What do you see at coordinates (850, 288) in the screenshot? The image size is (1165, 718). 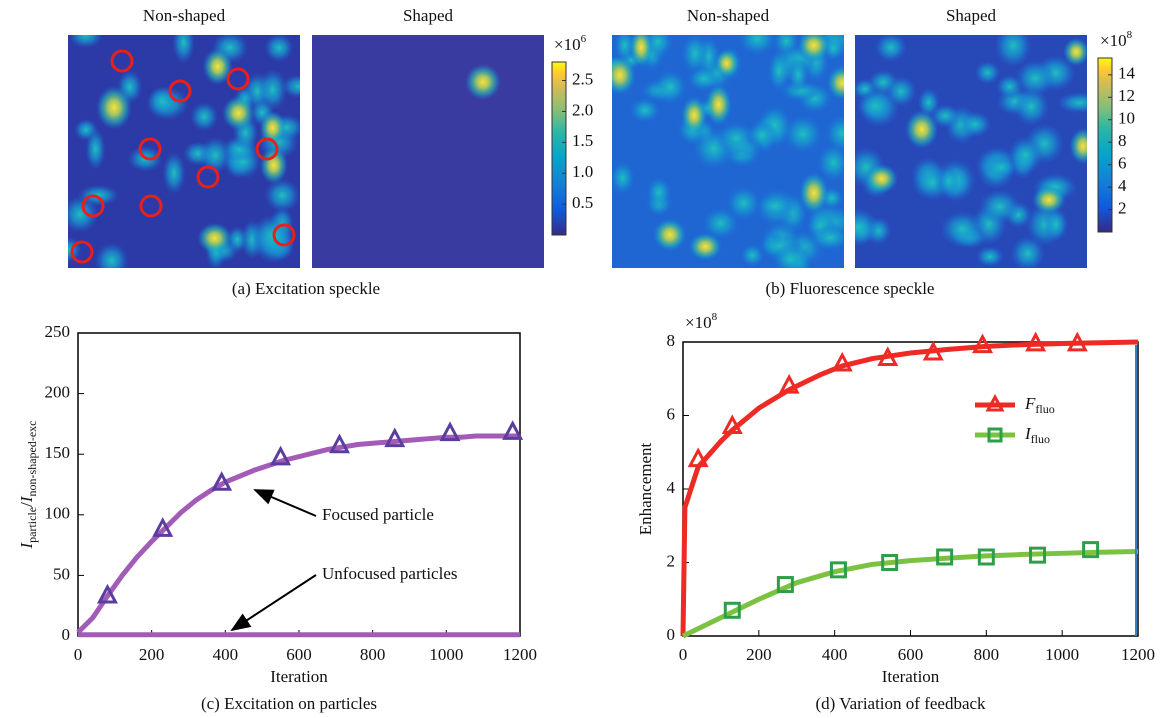 I see `caption: (b) Fluorescence speckle` at bounding box center [850, 288].